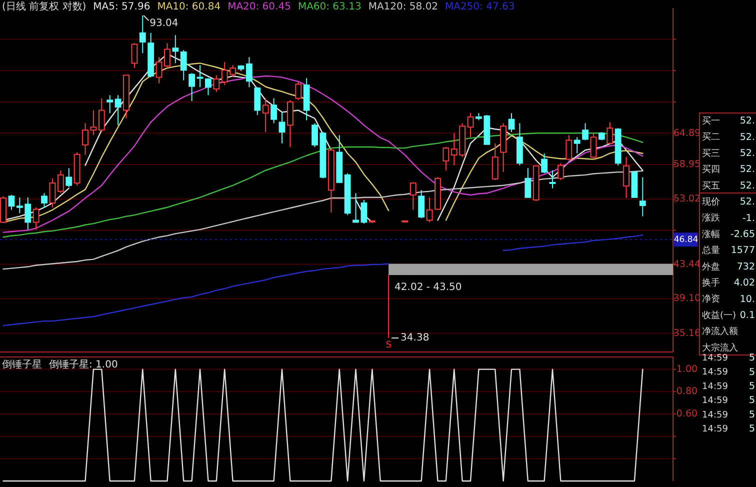 The width and height of the screenshot is (756, 487). Describe the element at coordinates (330, 7) in the screenshot. I see `text: MA60: 63.13` at that location.